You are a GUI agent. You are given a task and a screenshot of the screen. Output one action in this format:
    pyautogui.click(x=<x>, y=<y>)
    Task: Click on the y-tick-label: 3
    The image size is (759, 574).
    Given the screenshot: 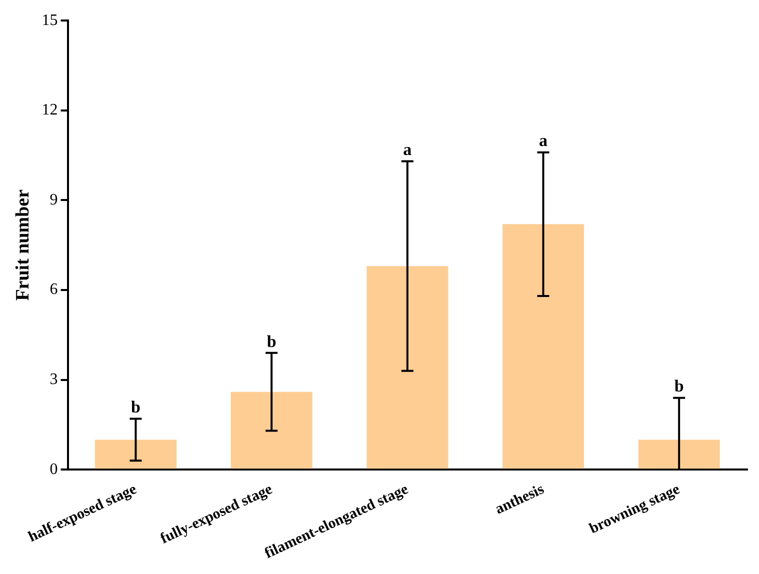 What is the action you would take?
    pyautogui.click(x=54, y=379)
    